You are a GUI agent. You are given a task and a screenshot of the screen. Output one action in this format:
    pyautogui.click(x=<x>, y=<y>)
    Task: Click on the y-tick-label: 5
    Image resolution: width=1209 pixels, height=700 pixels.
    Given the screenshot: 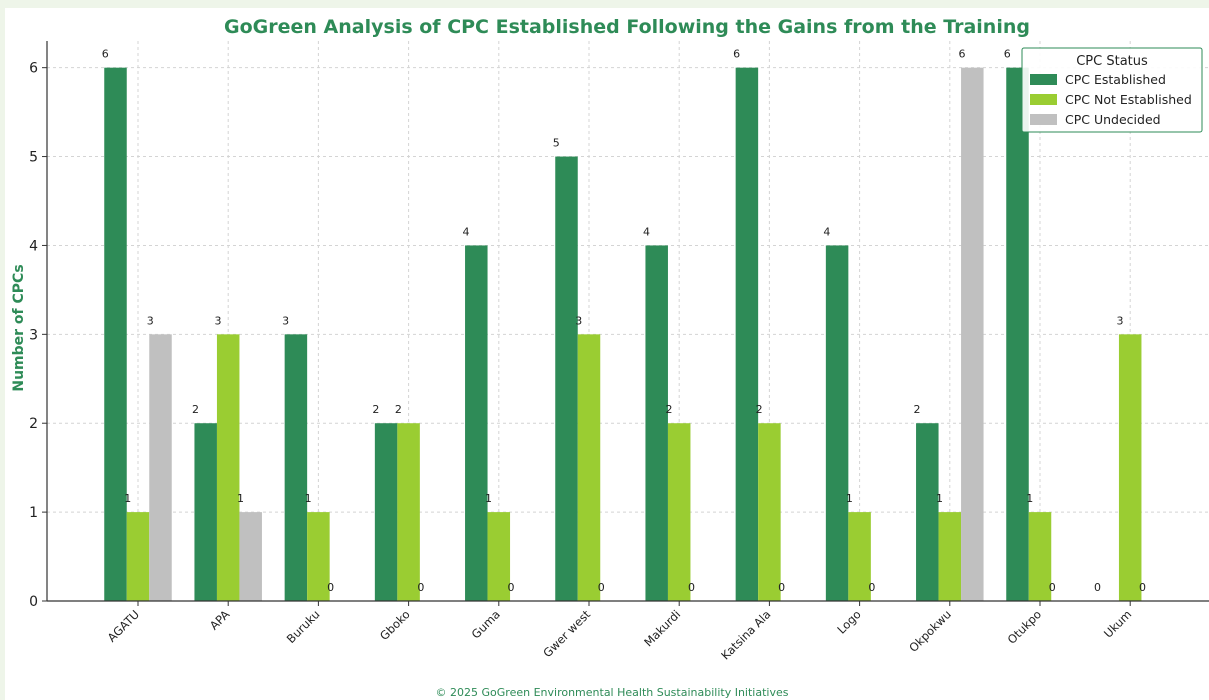 What is the action you would take?
    pyautogui.click(x=33, y=158)
    